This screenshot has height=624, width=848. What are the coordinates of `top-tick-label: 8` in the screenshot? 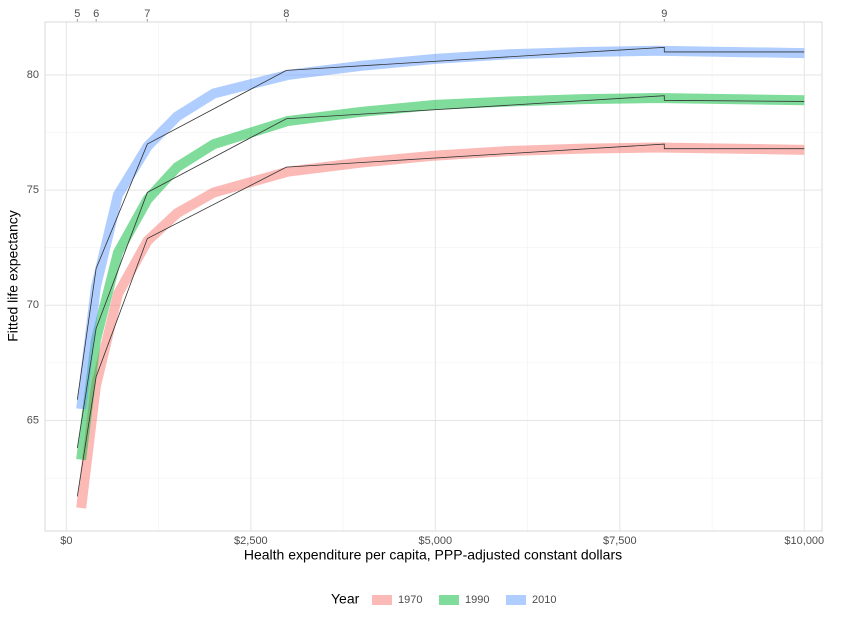 It's located at (286, 14).